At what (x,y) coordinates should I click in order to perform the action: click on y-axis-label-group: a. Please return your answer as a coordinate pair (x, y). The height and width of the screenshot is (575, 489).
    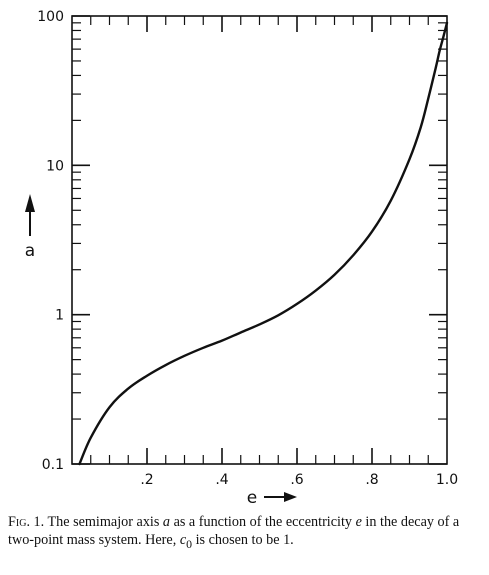
    Looking at the image, I should click on (30, 227).